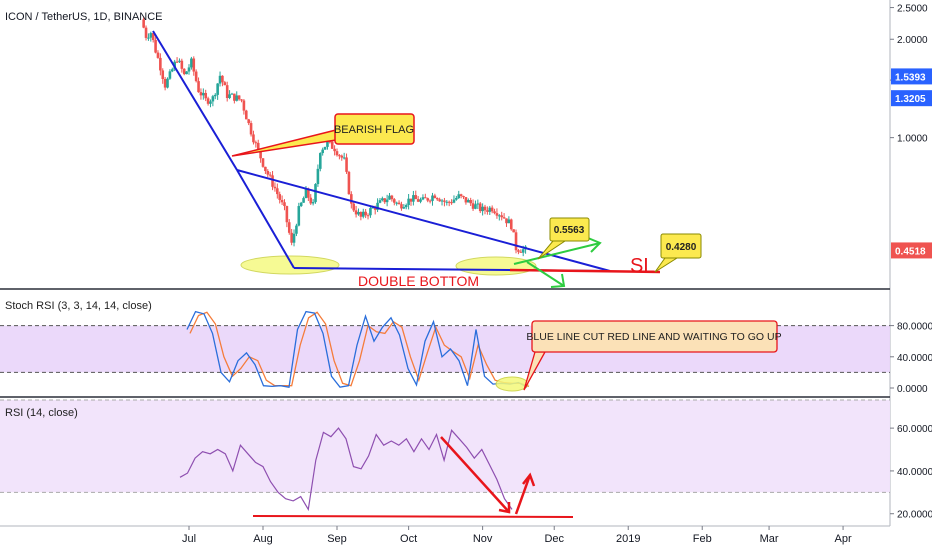  Describe the element at coordinates (374, 129) in the screenshot. I see `bearish-flag-callout` at that location.